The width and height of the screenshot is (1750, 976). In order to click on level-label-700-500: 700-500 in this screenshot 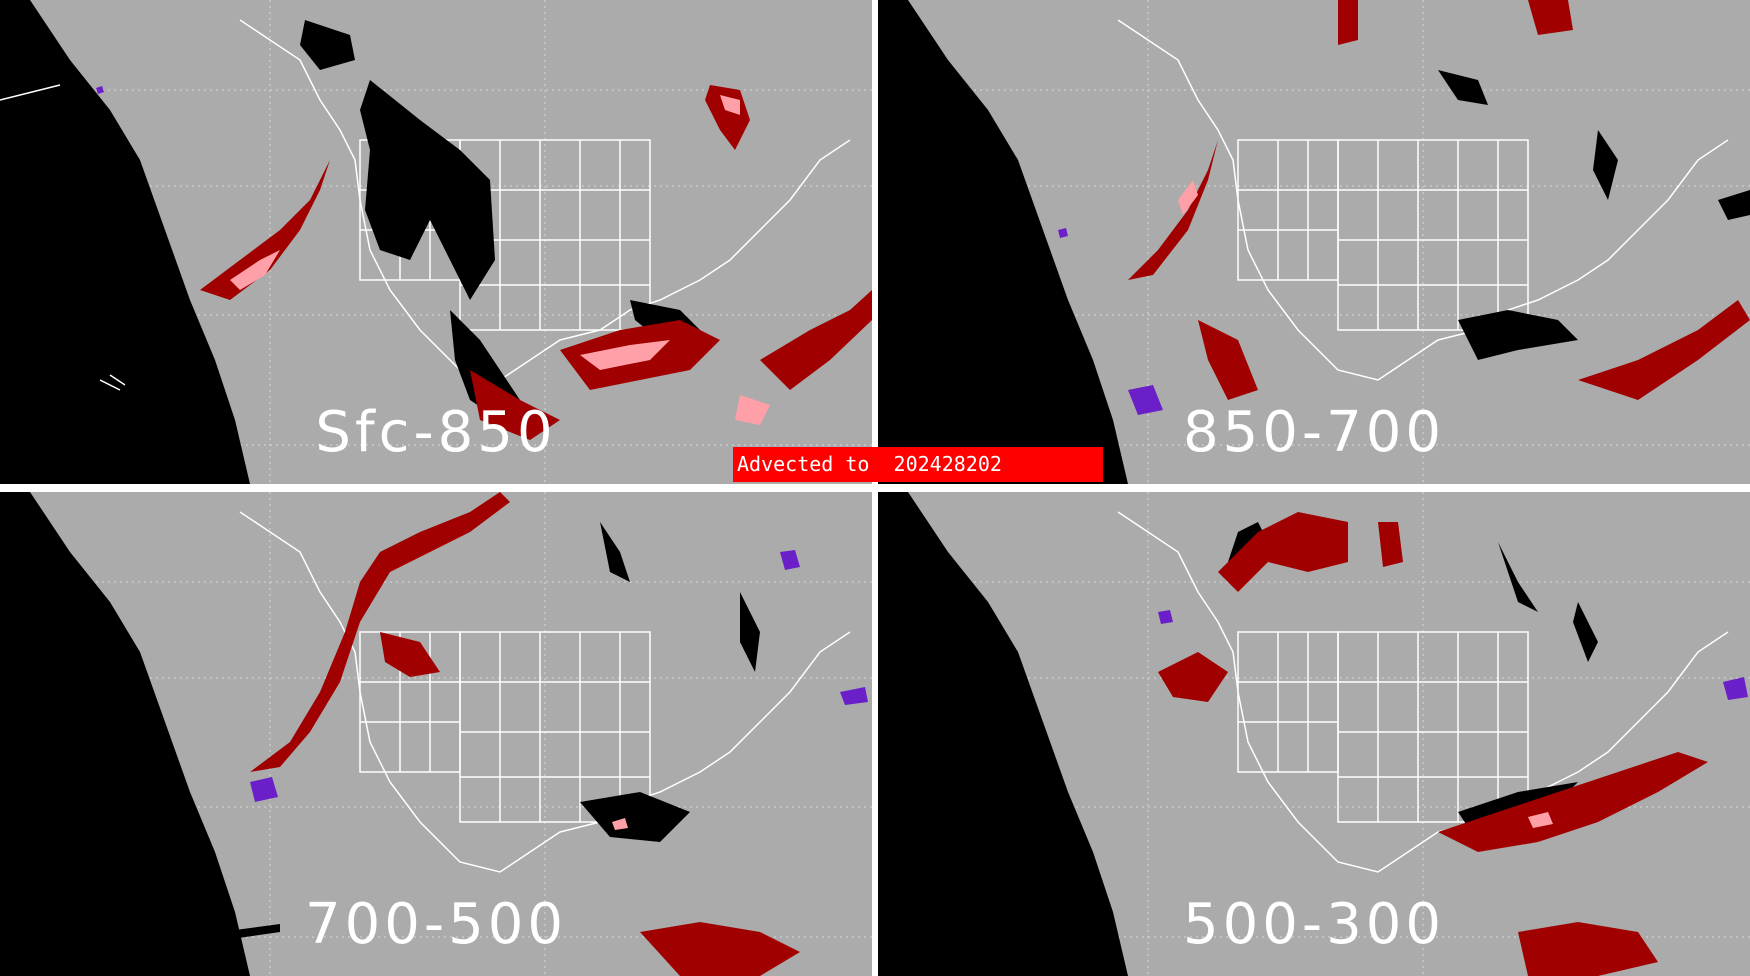, I will do `click(436, 924)`.